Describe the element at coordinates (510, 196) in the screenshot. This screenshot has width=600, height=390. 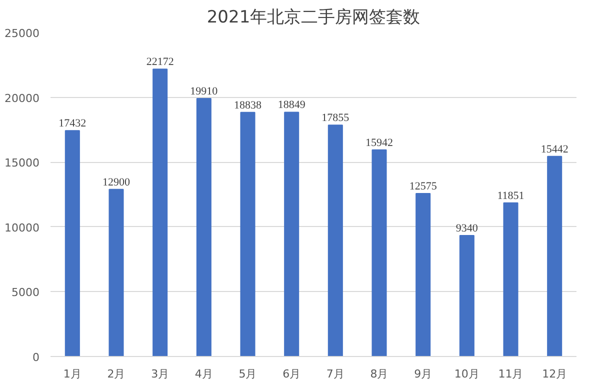
I see `data-label: 11851` at that location.